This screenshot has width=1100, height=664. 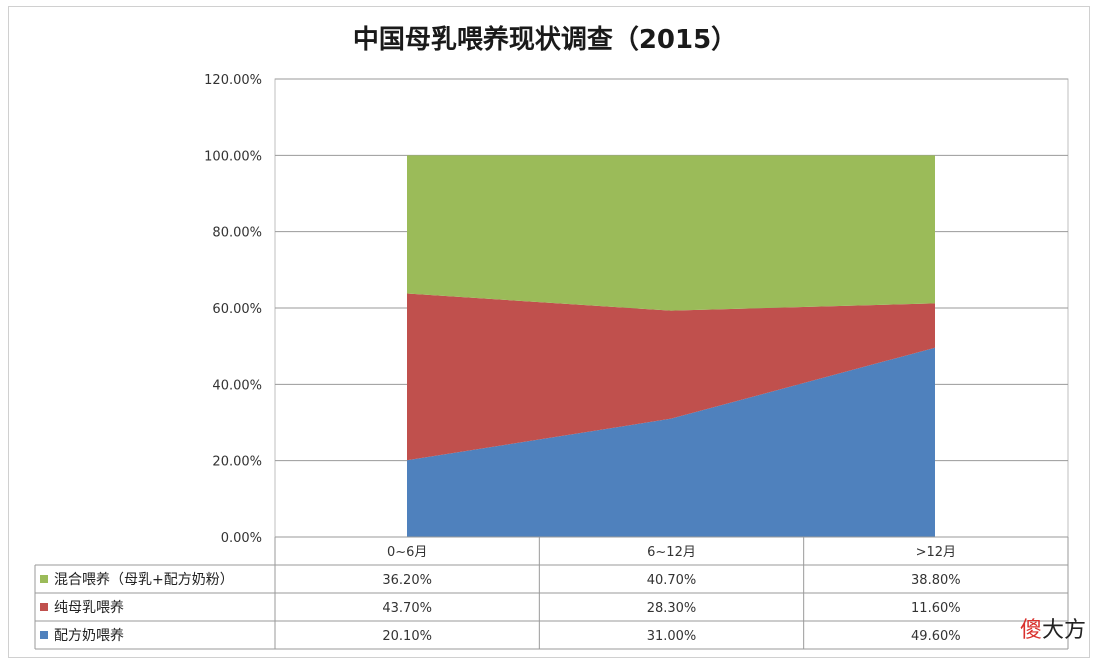 What do you see at coordinates (237, 233) in the screenshot?
I see `y-tick-label: 80.00%` at bounding box center [237, 233].